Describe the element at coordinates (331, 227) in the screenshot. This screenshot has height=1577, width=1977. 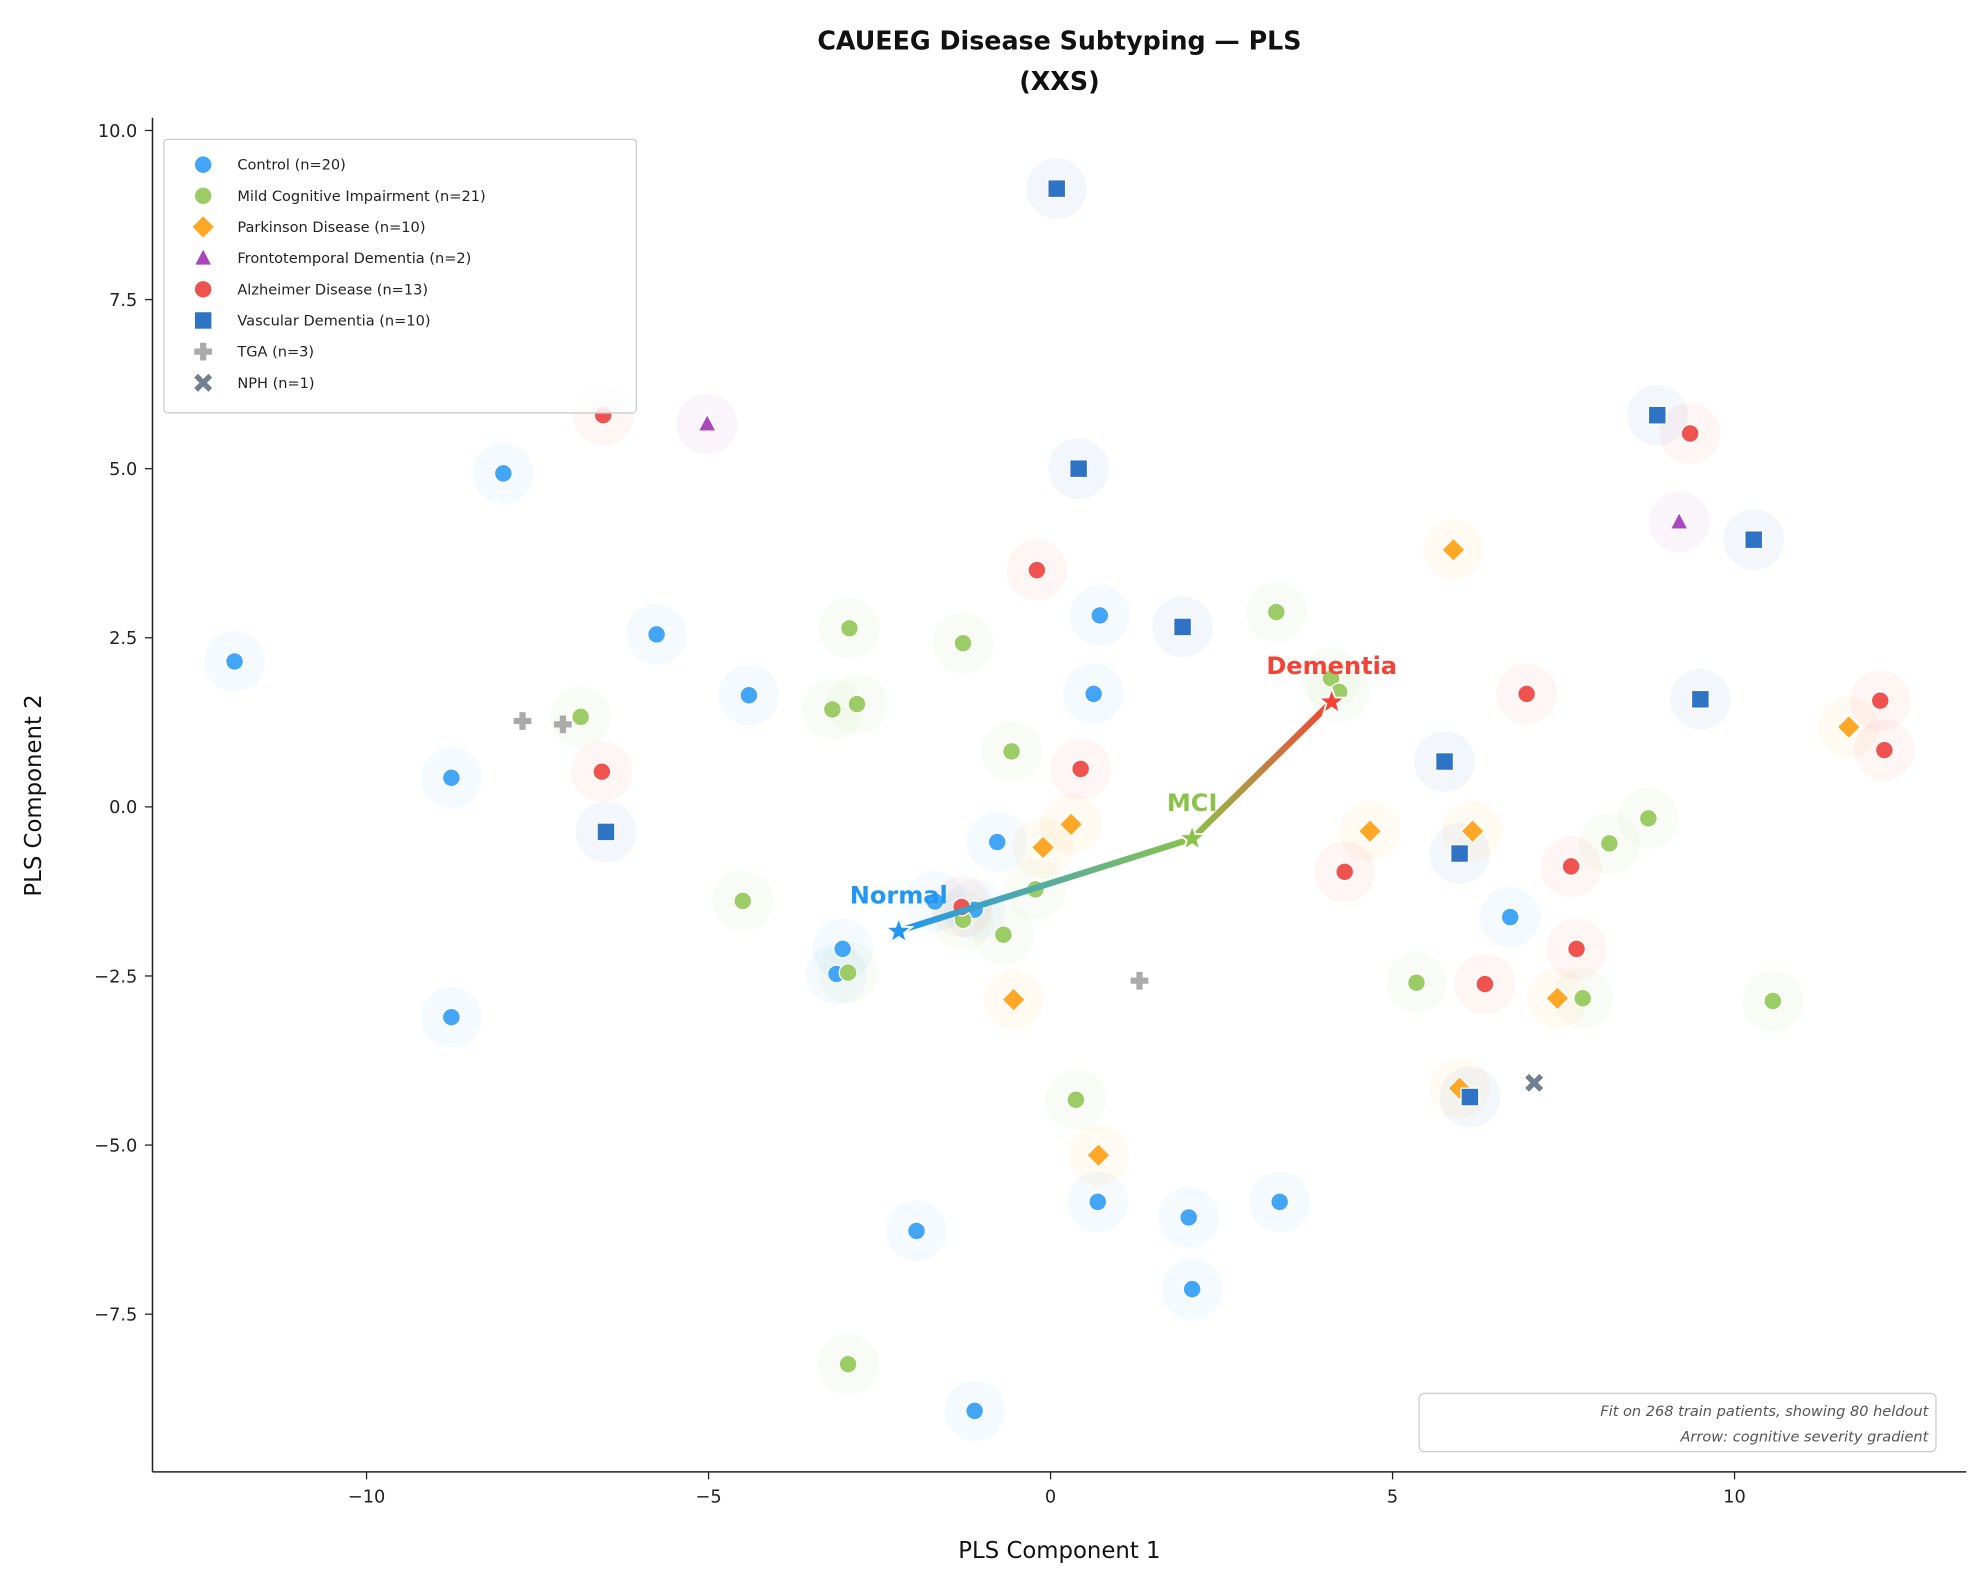
I see `legend-label: Parkinson Disease (n=10)` at that location.